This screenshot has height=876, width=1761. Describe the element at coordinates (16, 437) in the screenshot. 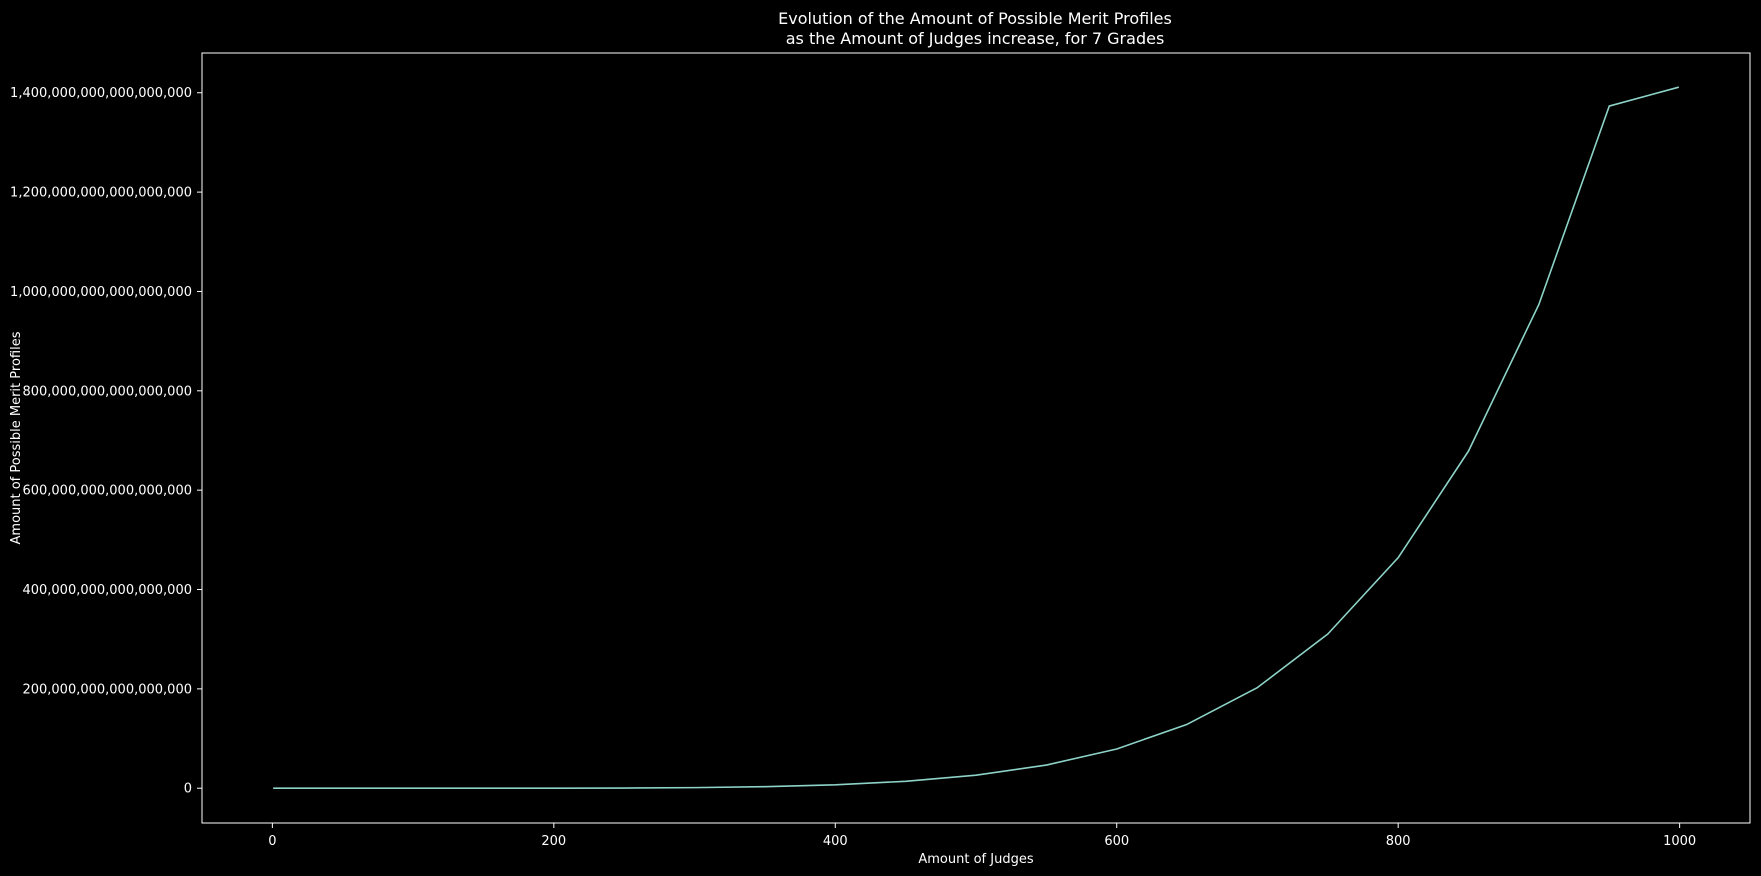

I see `y-axis-label: Amount of Possible Merit Profiles` at that location.